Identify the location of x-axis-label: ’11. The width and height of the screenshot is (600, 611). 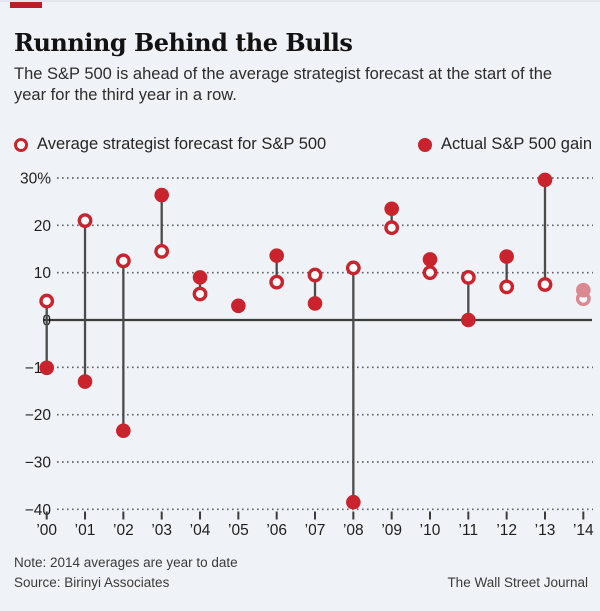
(469, 530).